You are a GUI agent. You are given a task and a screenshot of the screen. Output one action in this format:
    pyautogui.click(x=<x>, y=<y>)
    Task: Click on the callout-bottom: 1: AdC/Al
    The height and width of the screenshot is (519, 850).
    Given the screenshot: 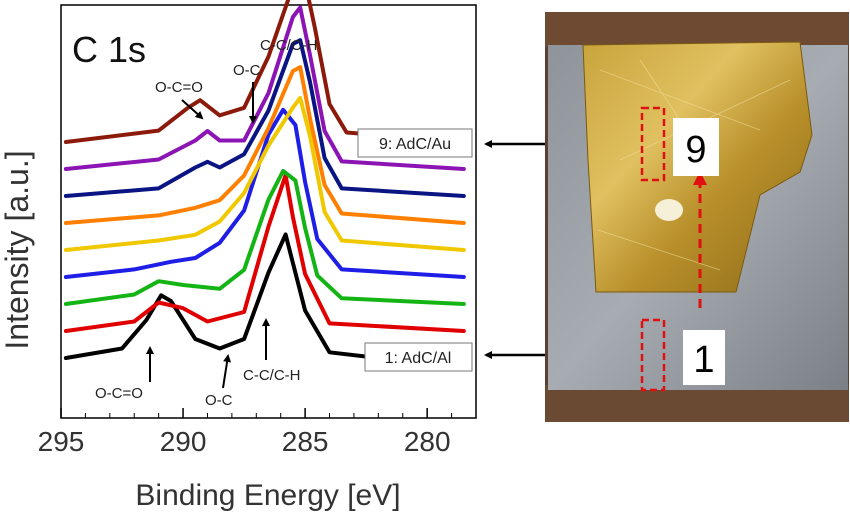 What is the action you would take?
    pyautogui.click(x=418, y=357)
    